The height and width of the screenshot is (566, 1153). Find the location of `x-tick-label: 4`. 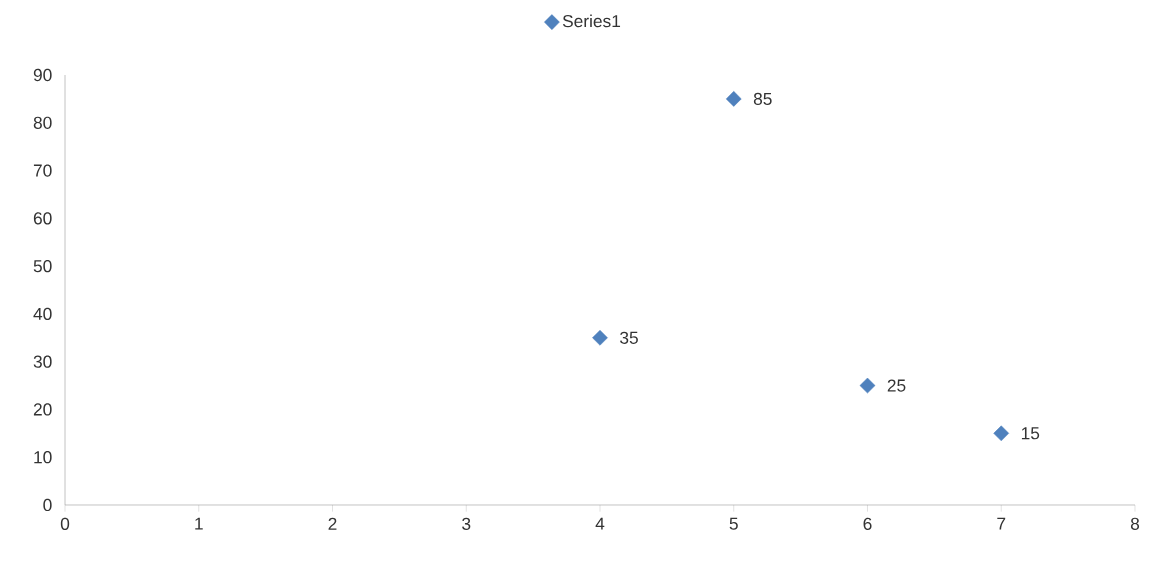

x-tick-label: 4 is located at coordinates (600, 523).